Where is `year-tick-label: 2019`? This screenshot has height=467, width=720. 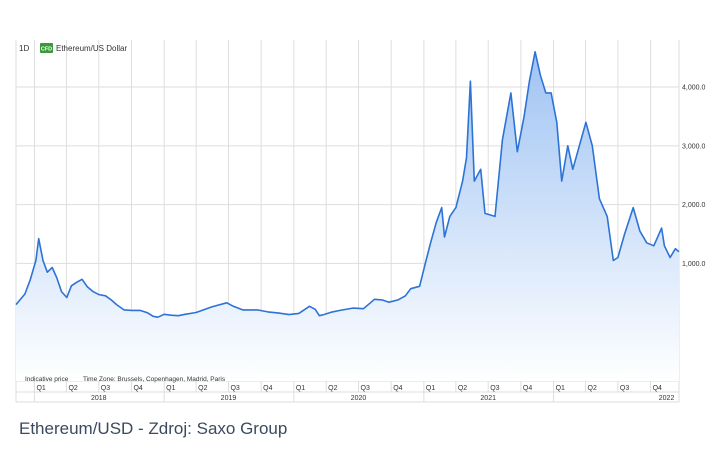 year-tick-label: 2019 is located at coordinates (229, 398).